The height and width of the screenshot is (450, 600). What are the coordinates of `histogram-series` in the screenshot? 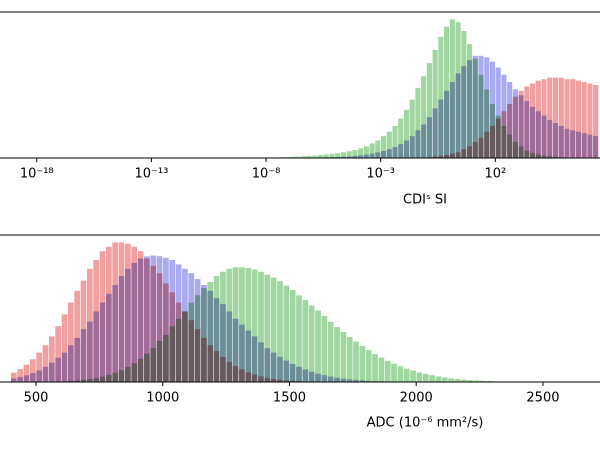 It's located at (512, 117).